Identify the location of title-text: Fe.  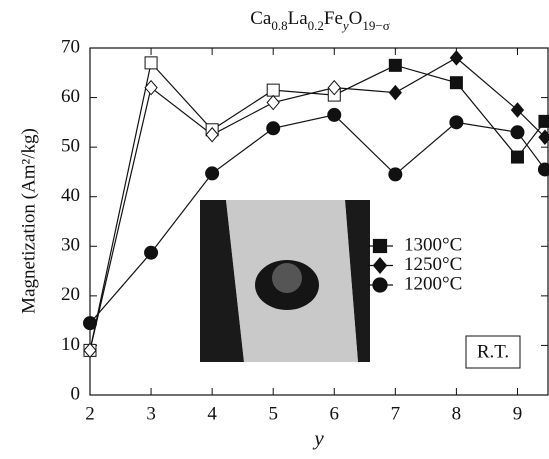
(333, 18).